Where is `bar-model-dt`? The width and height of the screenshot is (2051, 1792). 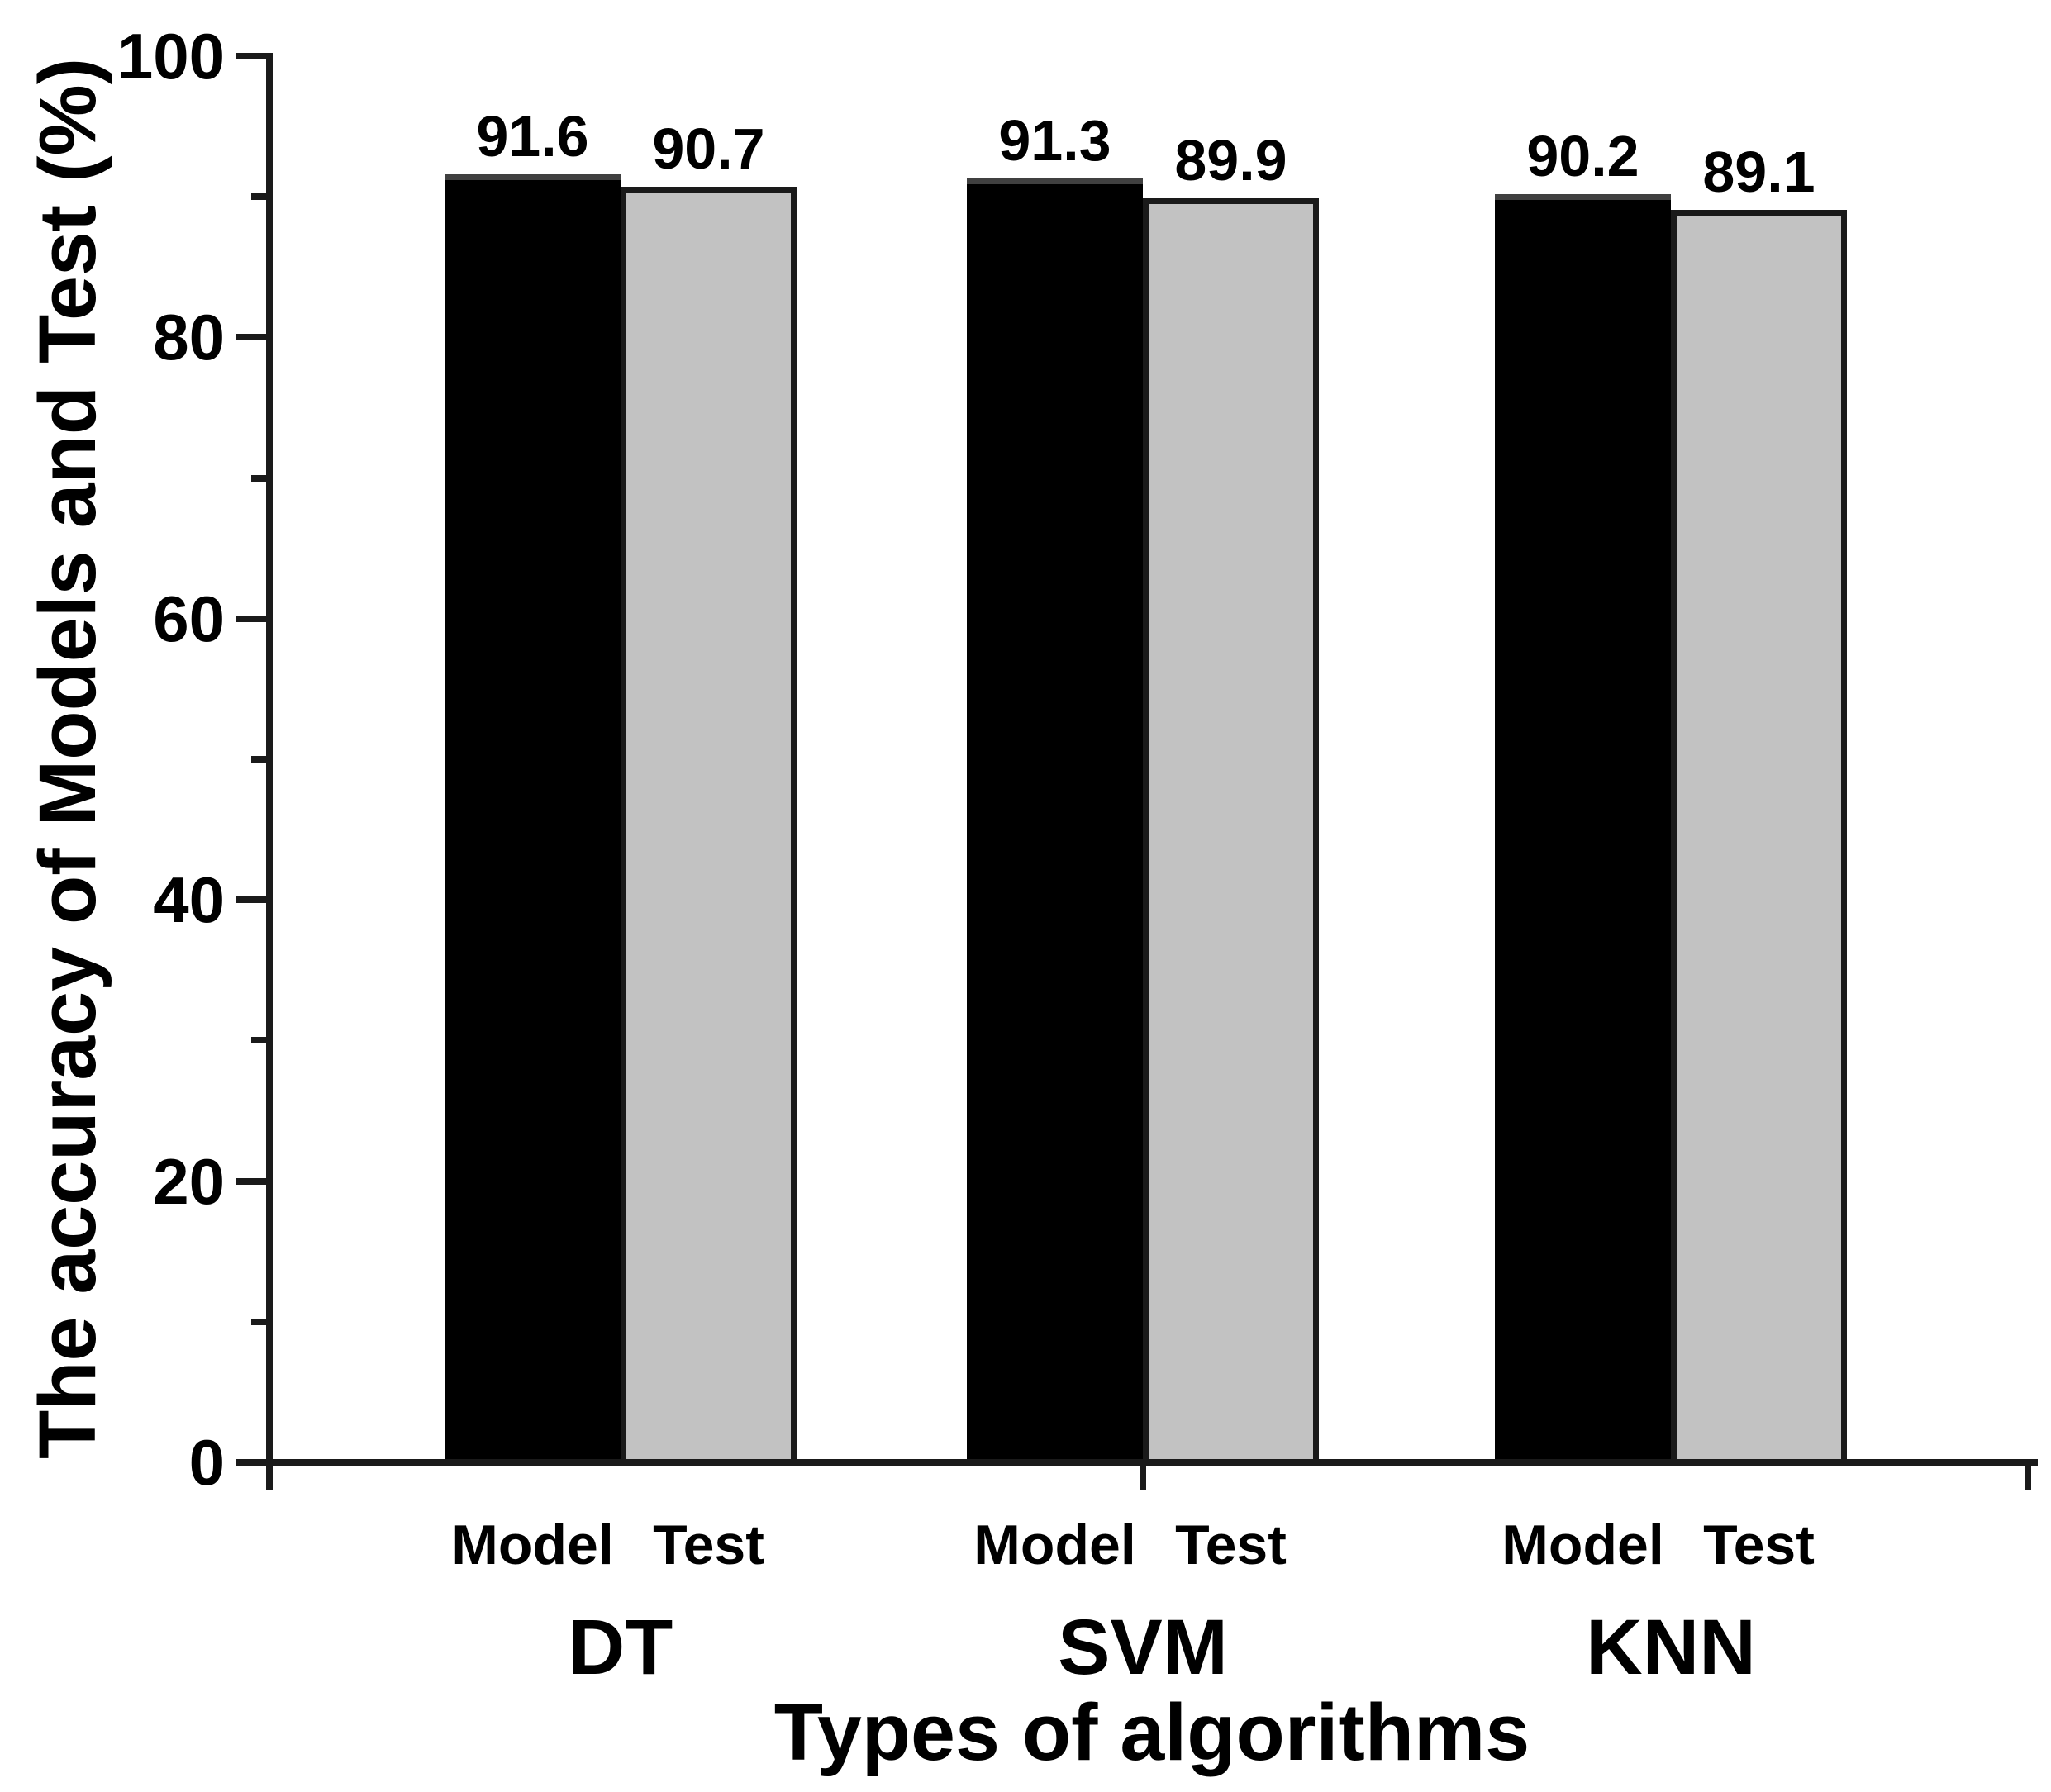
bar-model-dt is located at coordinates (533, 819).